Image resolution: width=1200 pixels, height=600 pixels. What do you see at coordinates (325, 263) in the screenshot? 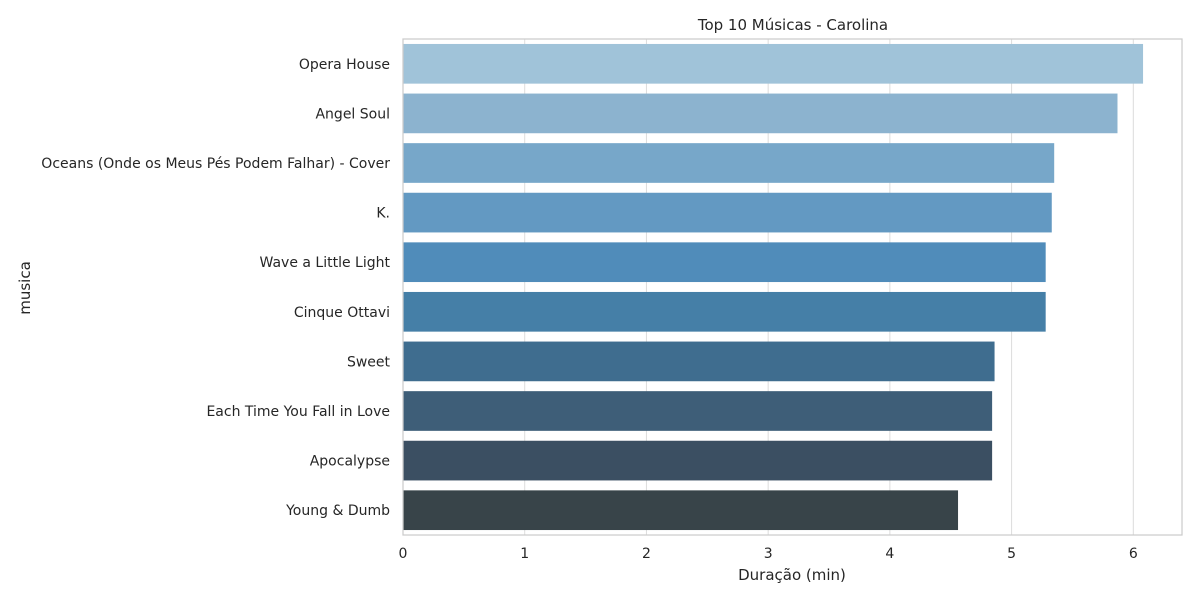
I see `y-tick-label: Wave a Little Light` at bounding box center [325, 263].